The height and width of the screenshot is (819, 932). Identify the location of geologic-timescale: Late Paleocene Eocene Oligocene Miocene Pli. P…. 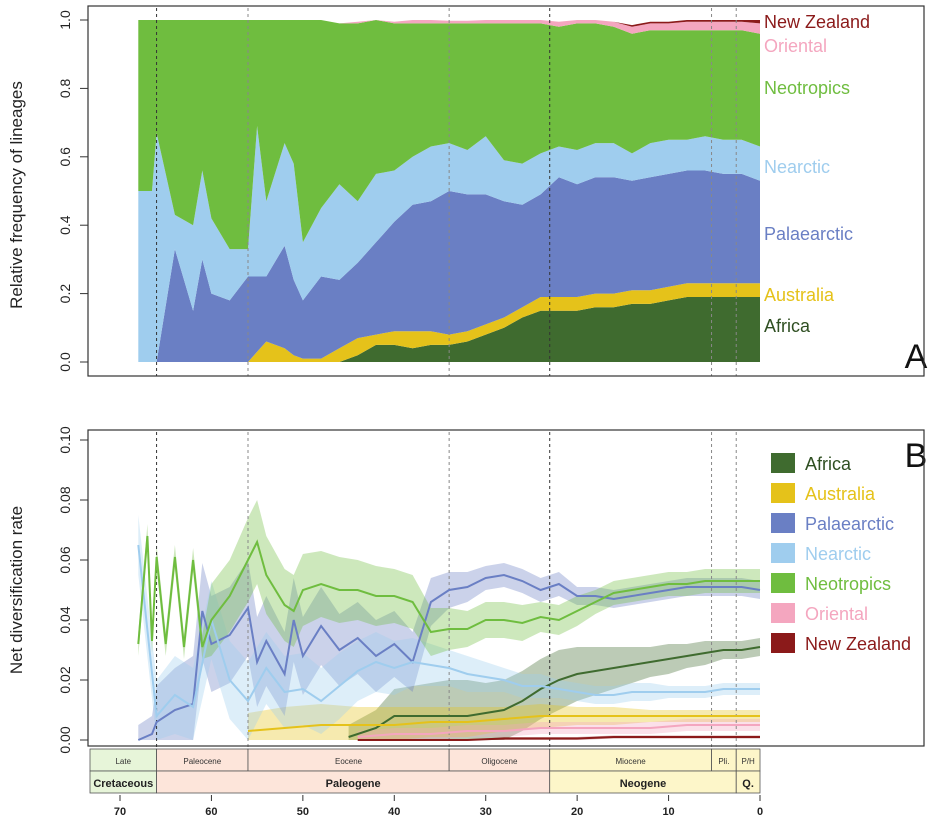
(425, 771).